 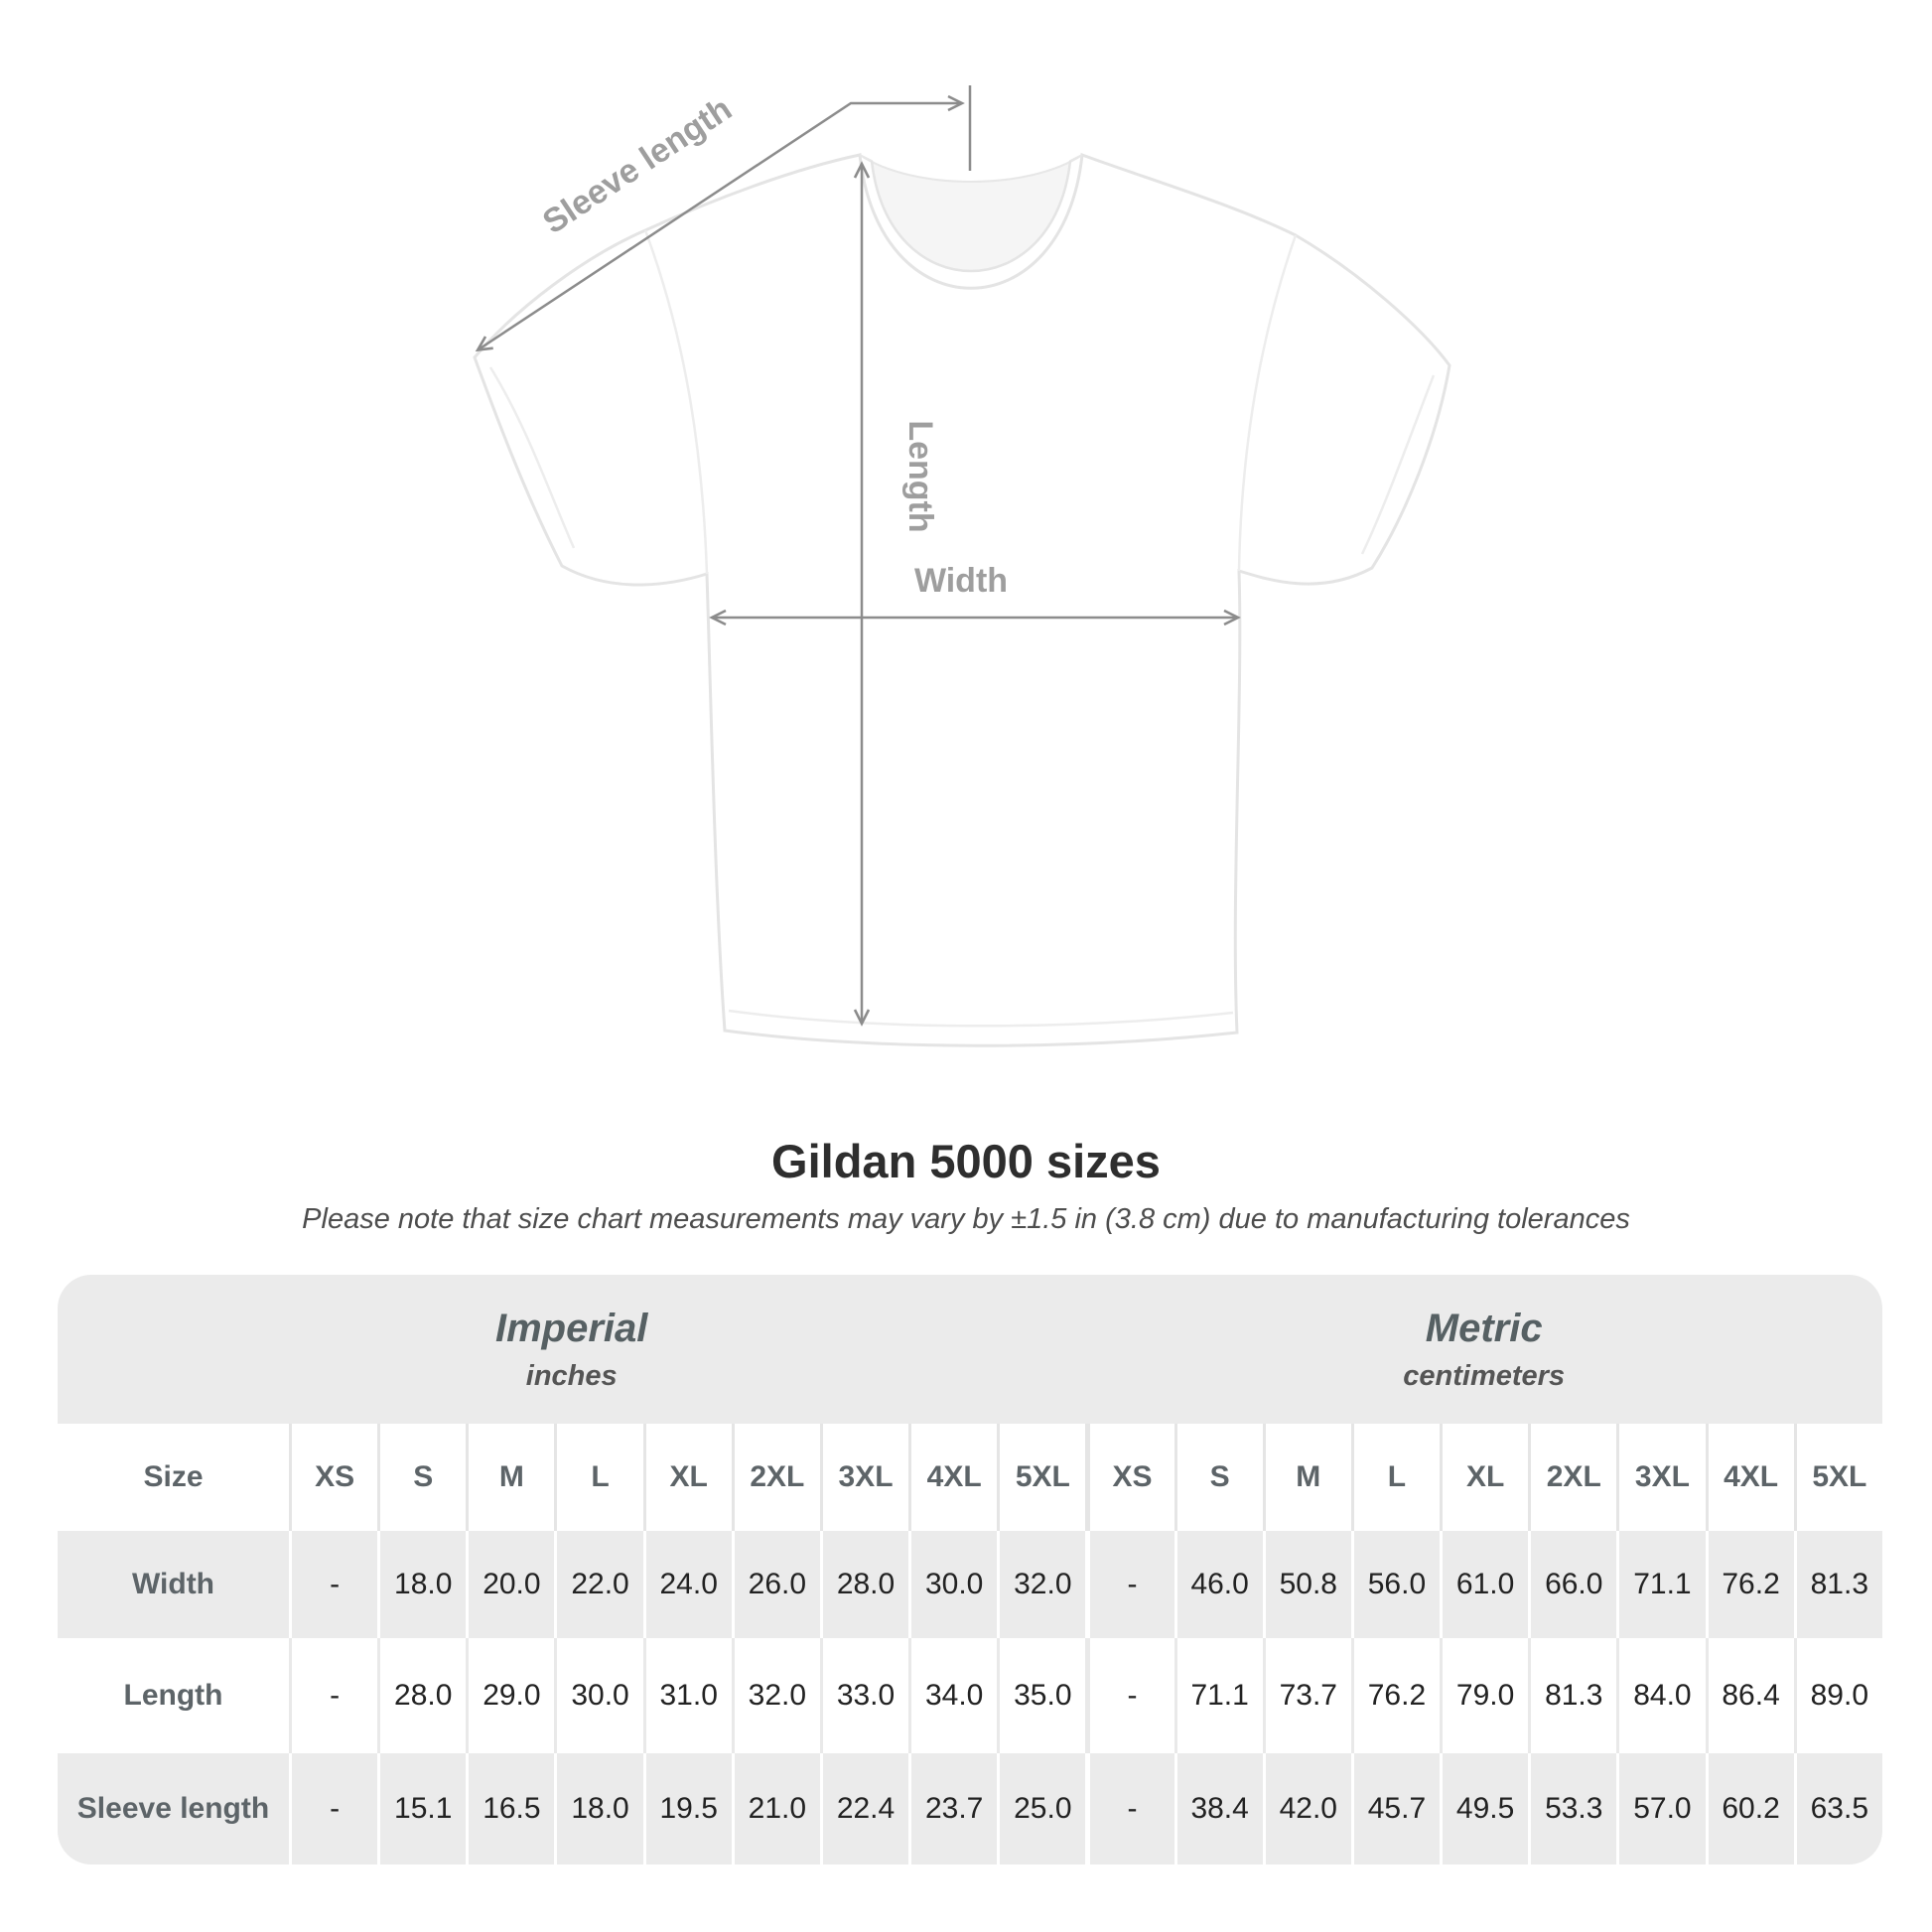 I want to click on value-cell: 19.5, so click(x=687, y=1809).